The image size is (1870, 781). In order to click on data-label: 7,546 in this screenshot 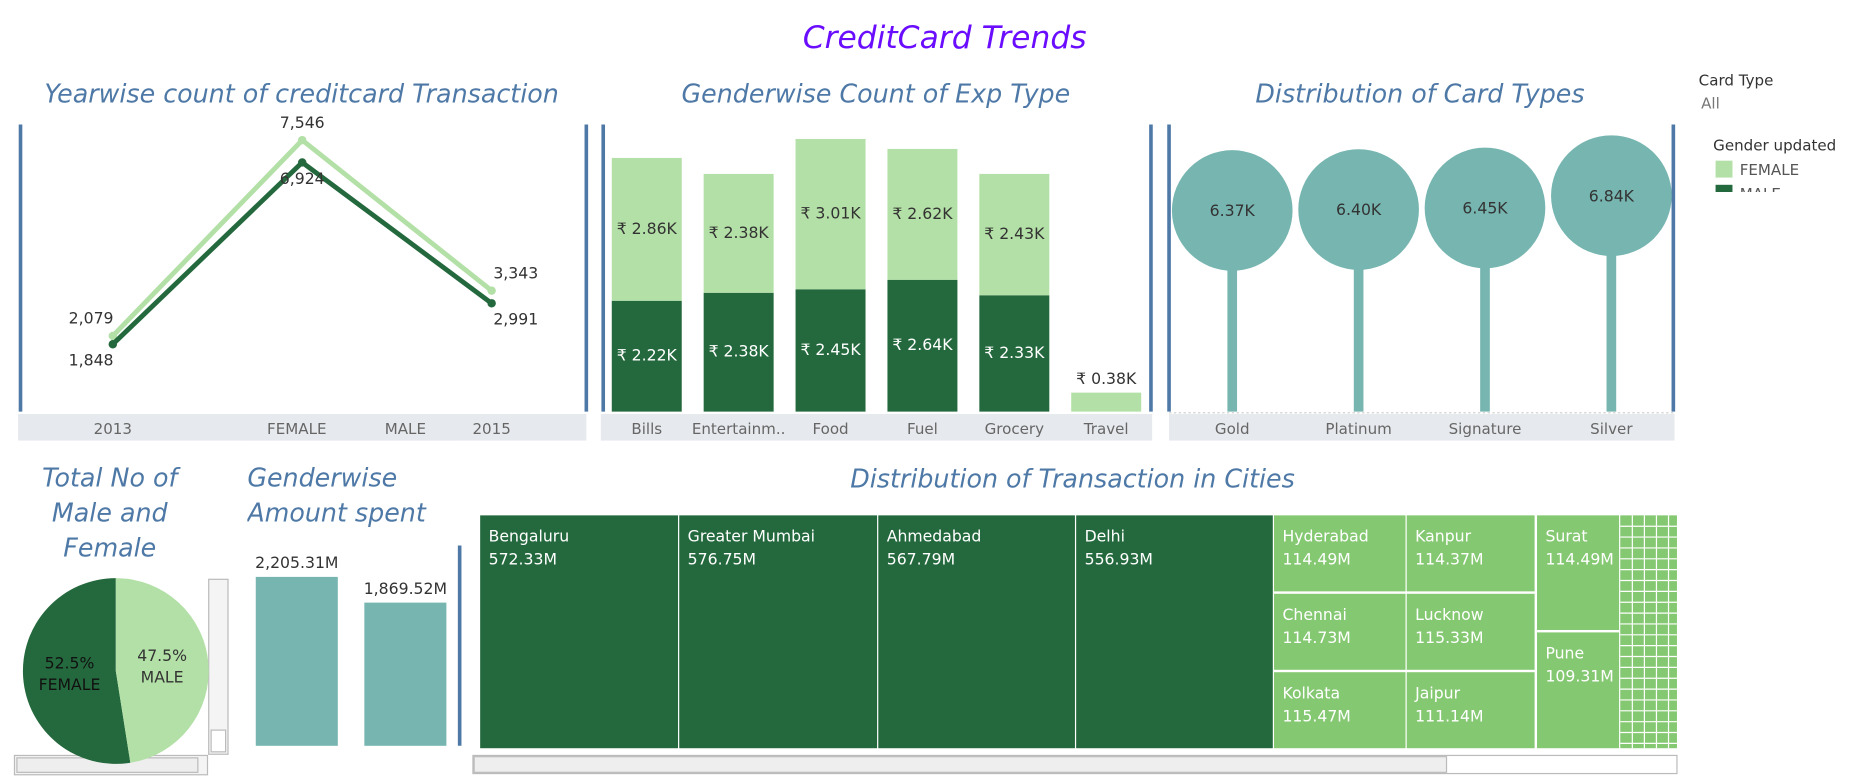, I will do `click(302, 122)`.